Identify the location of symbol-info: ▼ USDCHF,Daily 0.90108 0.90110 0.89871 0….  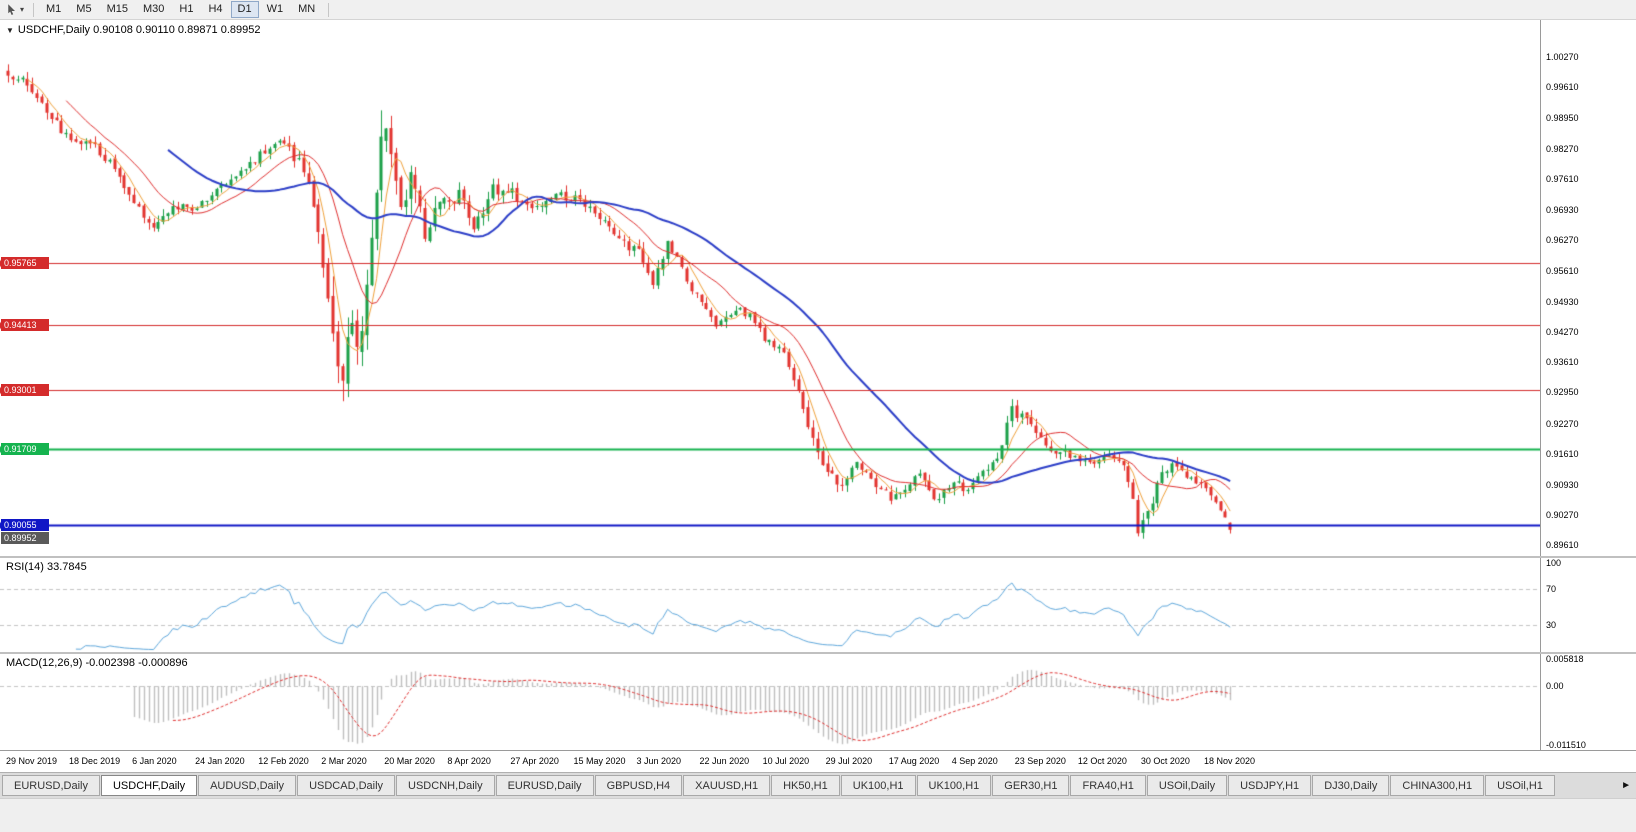
(133, 30).